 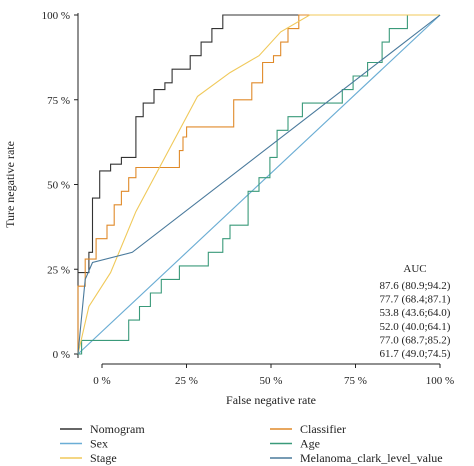 I want to click on x-tick-label: 100 %, so click(x=440, y=381).